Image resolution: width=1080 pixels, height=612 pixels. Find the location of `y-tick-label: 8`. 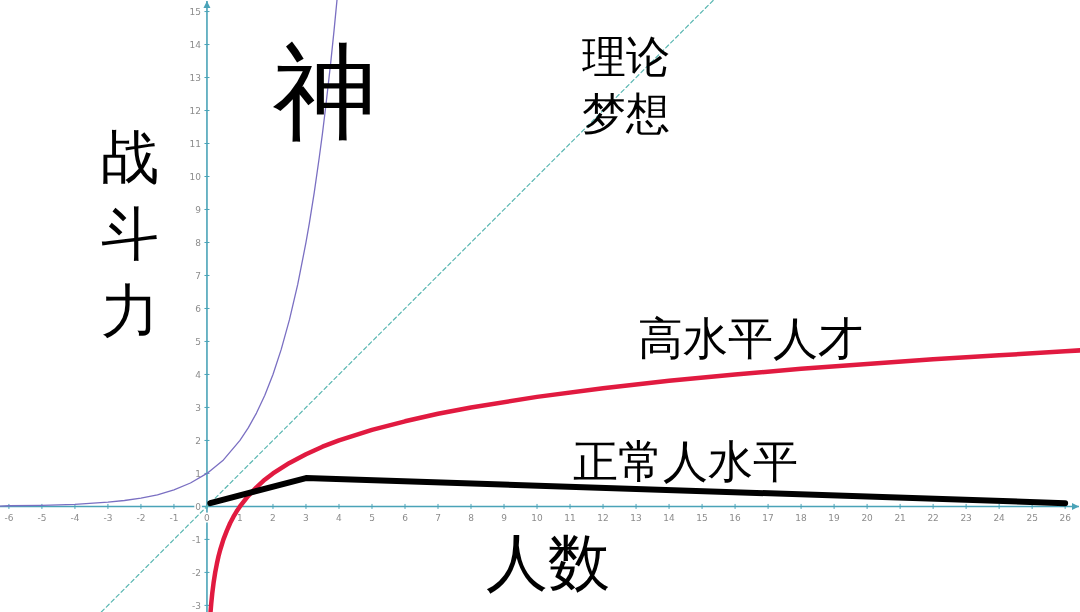

y-tick-label: 8 is located at coordinates (198, 242).